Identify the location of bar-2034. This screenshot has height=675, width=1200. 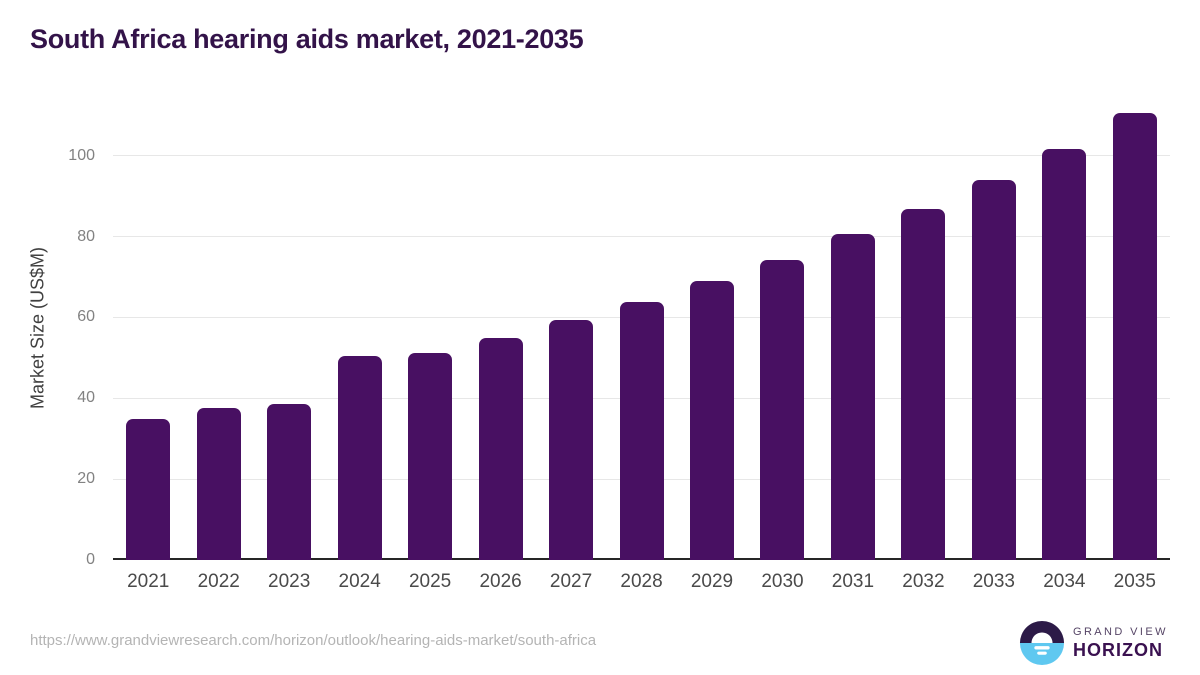
(1064, 354).